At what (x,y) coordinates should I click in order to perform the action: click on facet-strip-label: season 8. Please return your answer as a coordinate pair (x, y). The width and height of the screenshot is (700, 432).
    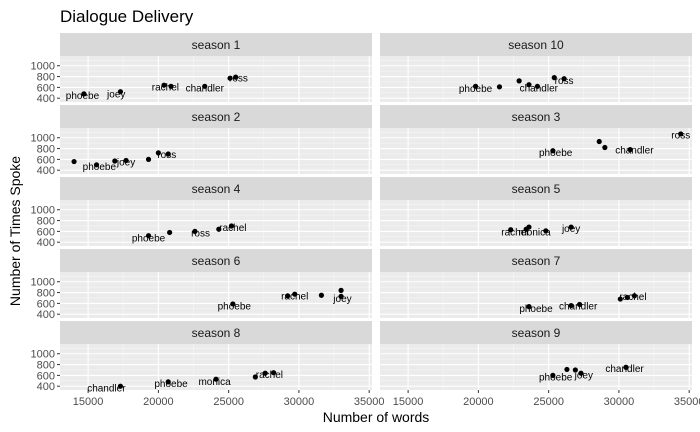
    Looking at the image, I should click on (216, 333).